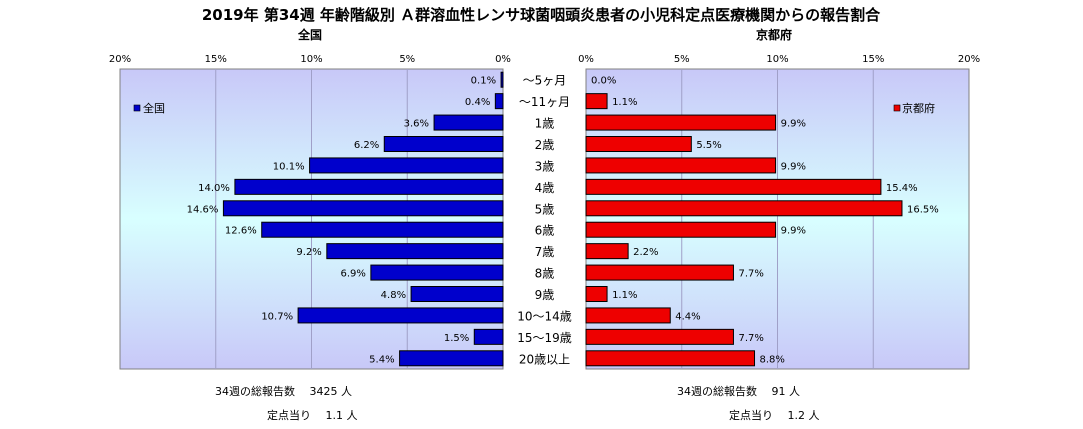  What do you see at coordinates (586, 59) in the screenshot?
I see `right-tick-label: 0%` at bounding box center [586, 59].